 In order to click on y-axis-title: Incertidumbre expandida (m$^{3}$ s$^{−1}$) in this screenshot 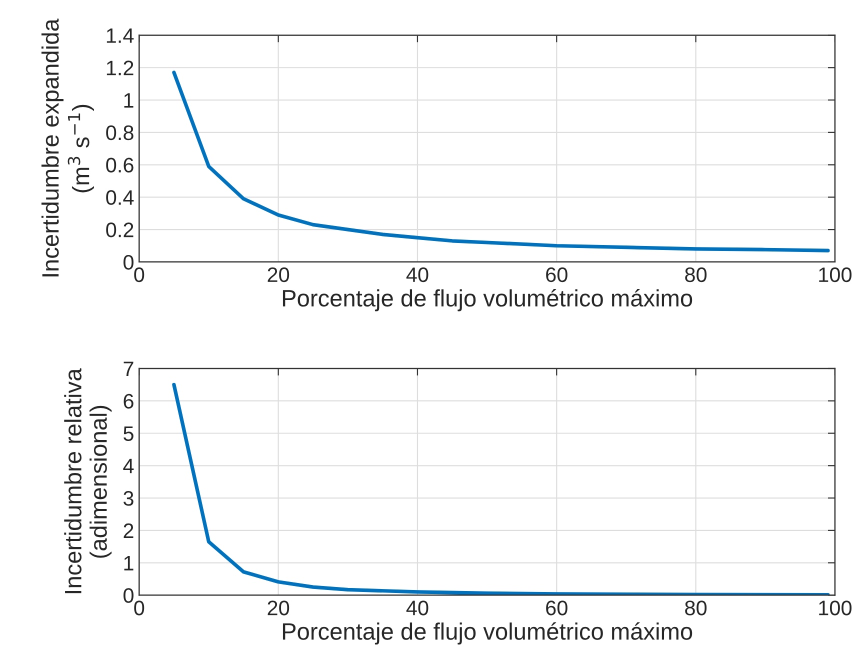, I will do `click(67, 147)`.